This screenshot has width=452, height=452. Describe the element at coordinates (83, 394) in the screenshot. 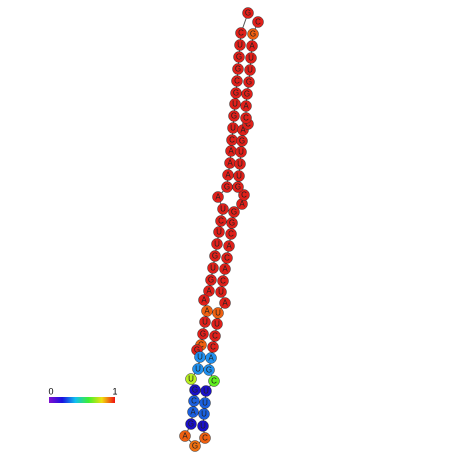

I see `colorbar-legend: 0 1` at that location.